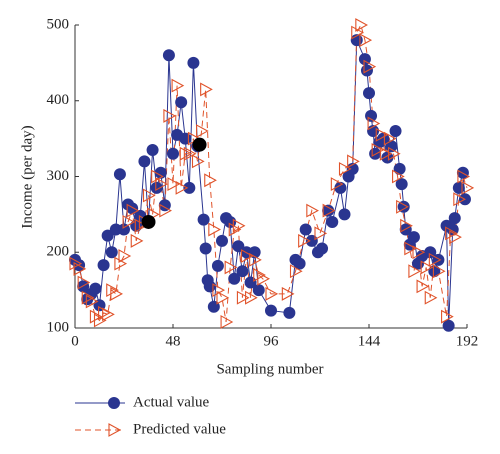 This screenshot has height=454, width=500. What do you see at coordinates (58, 176) in the screenshot?
I see `y-tick-label: 300` at bounding box center [58, 176].